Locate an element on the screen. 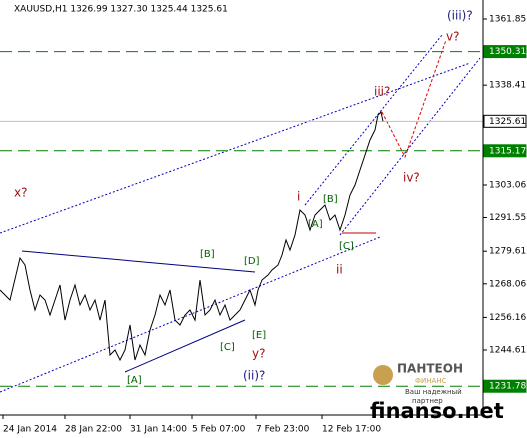  x-tick-label: 24 Jan 2014 is located at coordinates (30, 430).